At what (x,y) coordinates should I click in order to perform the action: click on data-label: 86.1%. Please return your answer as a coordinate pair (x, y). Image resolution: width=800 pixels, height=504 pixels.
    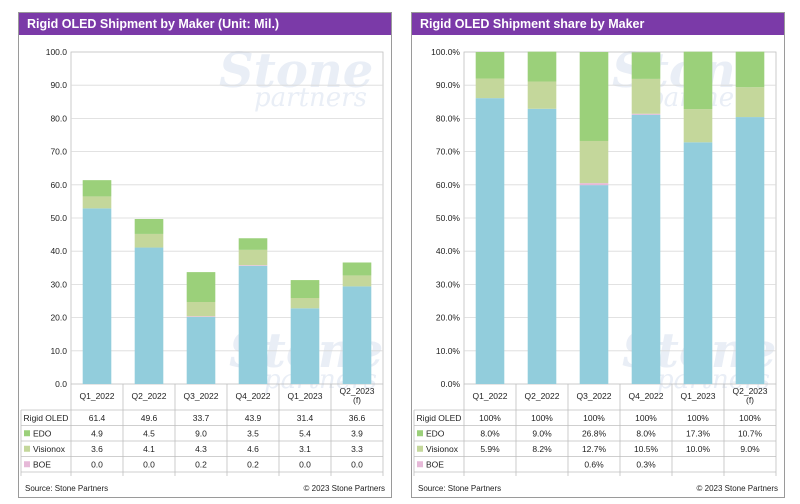
    Looking at the image, I should click on (490, 475).